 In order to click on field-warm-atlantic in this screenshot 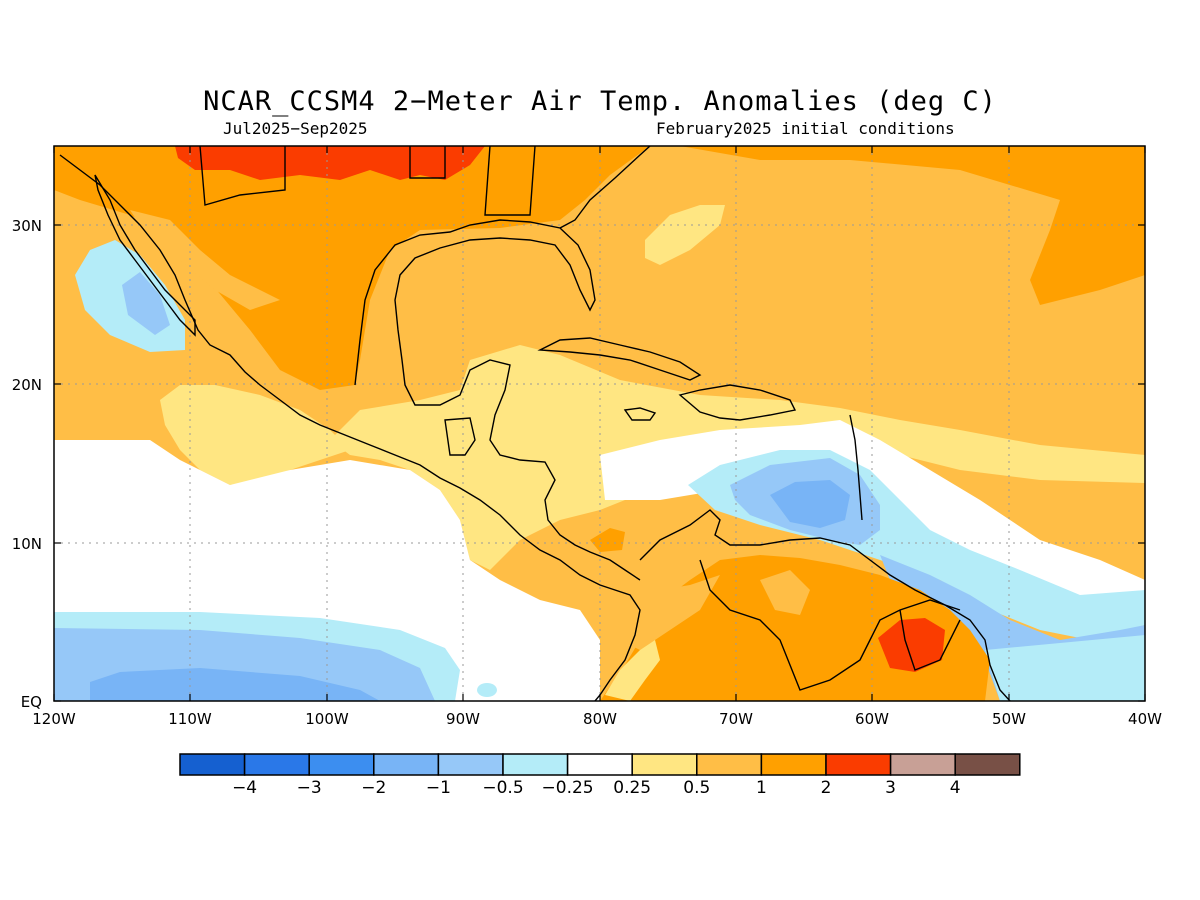, I will do `click(912, 225)`.